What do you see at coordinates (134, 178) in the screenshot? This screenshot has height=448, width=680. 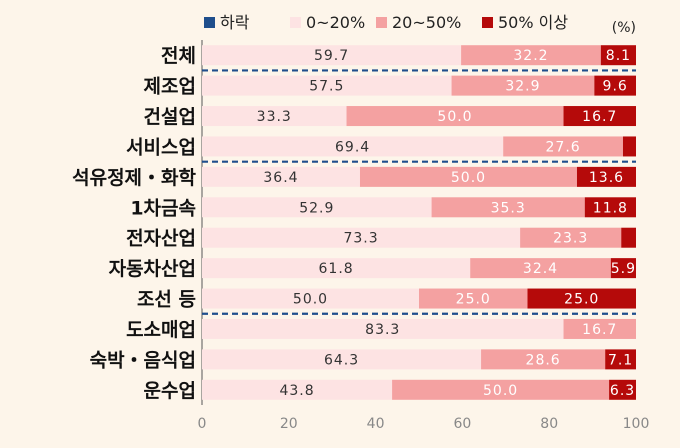 I see `category-label: 석유정제・화학` at bounding box center [134, 178].